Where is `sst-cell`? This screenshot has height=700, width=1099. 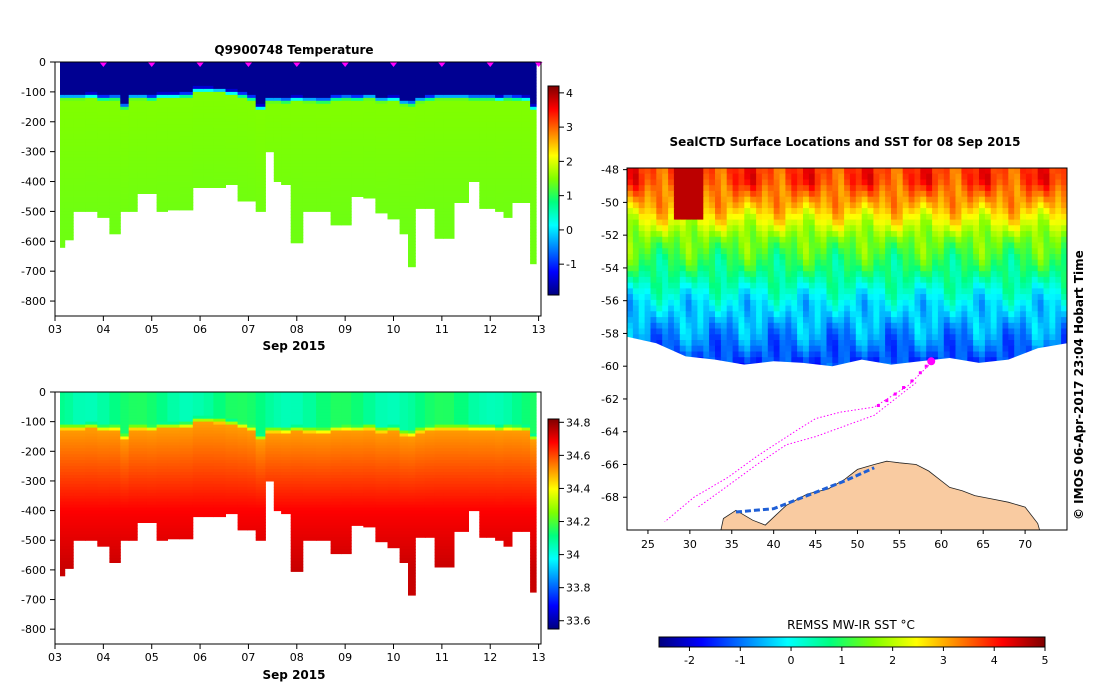 sst-cell is located at coordinates (724, 171).